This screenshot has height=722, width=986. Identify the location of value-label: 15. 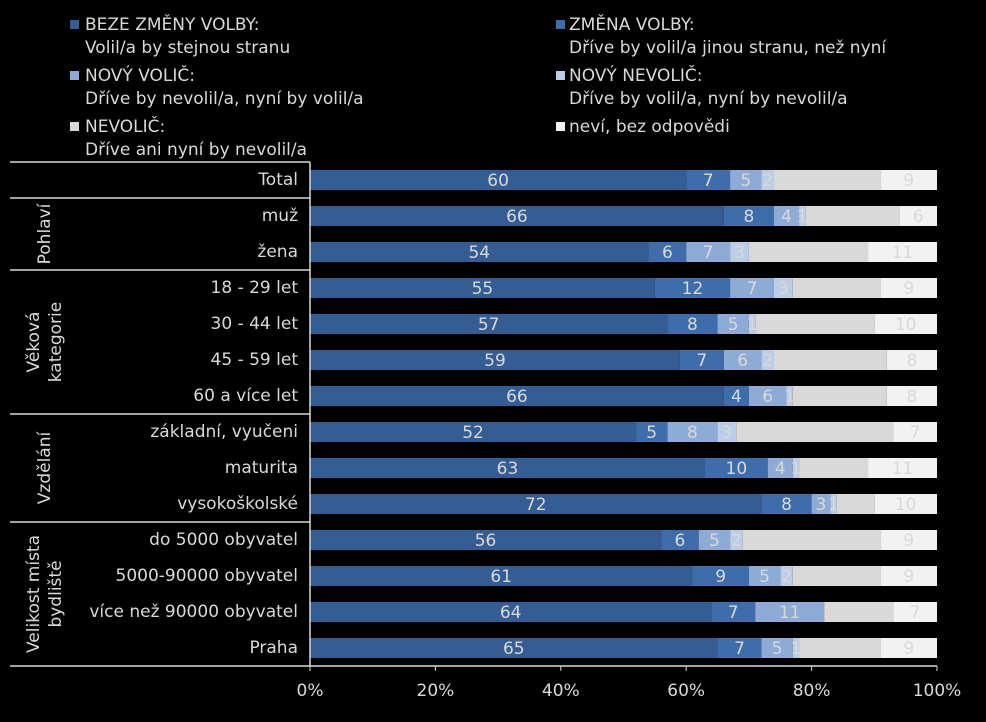
(853, 217).